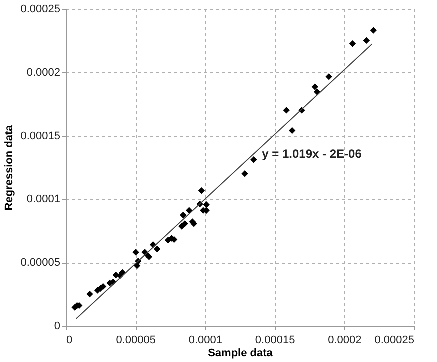 The width and height of the screenshot is (437, 362). I want to click on y-tick-label: 0.00015, so click(40, 136).